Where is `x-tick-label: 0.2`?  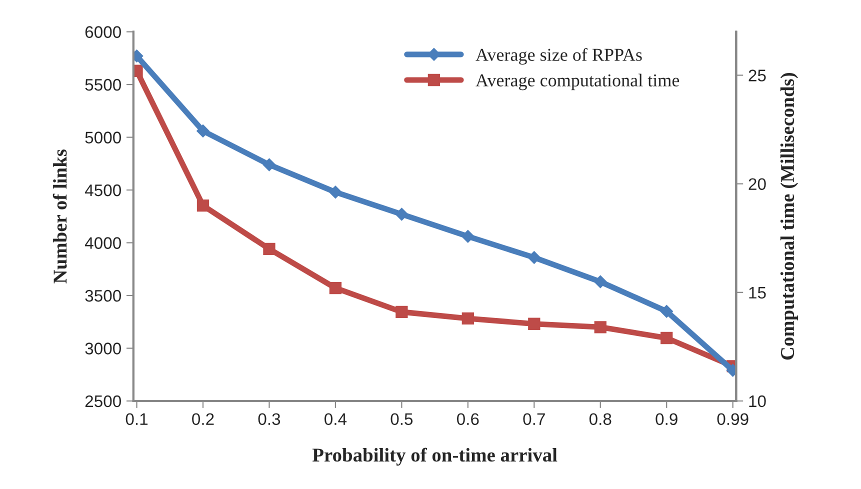
x-tick-label: 0.2 is located at coordinates (203, 419).